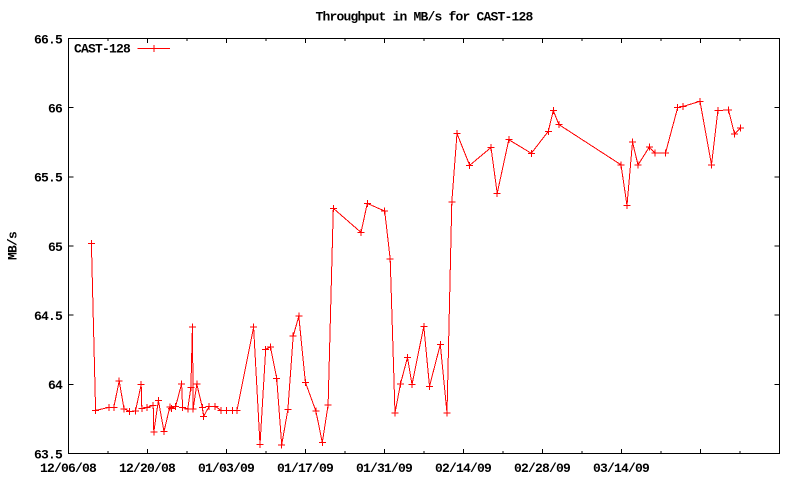  Describe the element at coordinates (68, 468) in the screenshot. I see `svg-text: 12/06/08` at that location.